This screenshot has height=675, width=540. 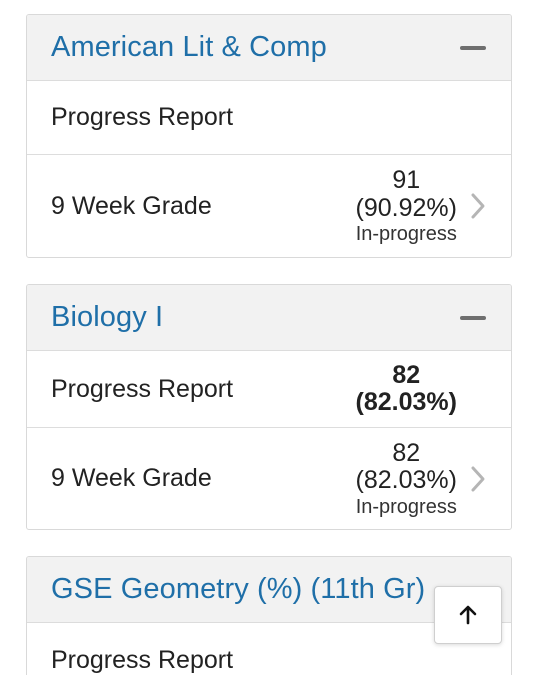 I want to click on grade-percent: (90.92%), so click(x=406, y=207).